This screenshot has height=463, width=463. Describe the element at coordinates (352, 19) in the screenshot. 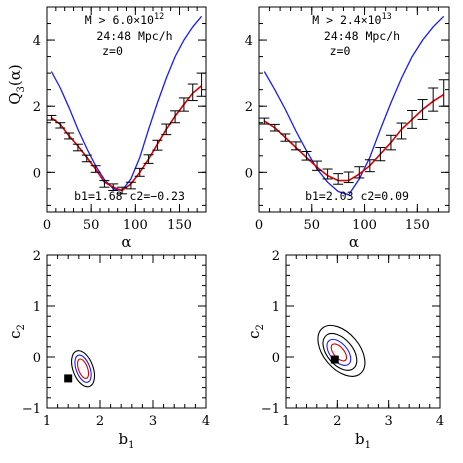

I see `mass-threshold-label: M > 2.4×1013` at that location.